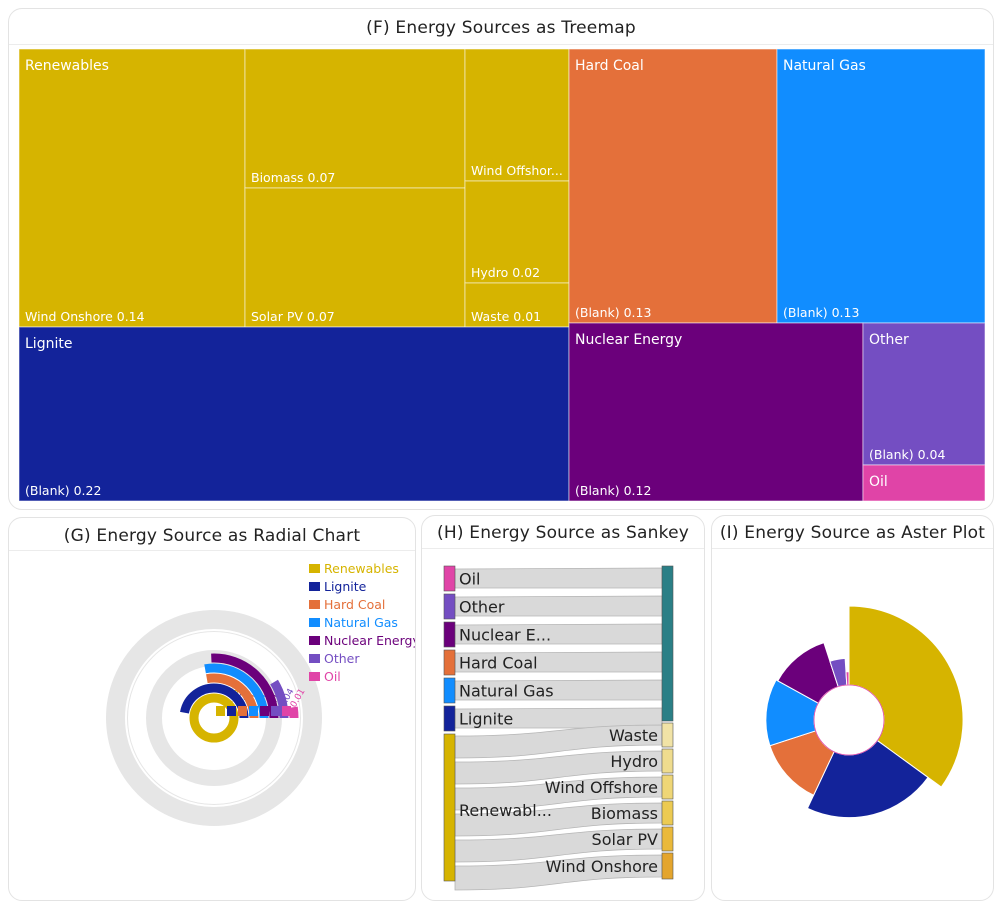 The width and height of the screenshot is (1000, 907). I want to click on sankey-node-biomass, so click(667, 813).